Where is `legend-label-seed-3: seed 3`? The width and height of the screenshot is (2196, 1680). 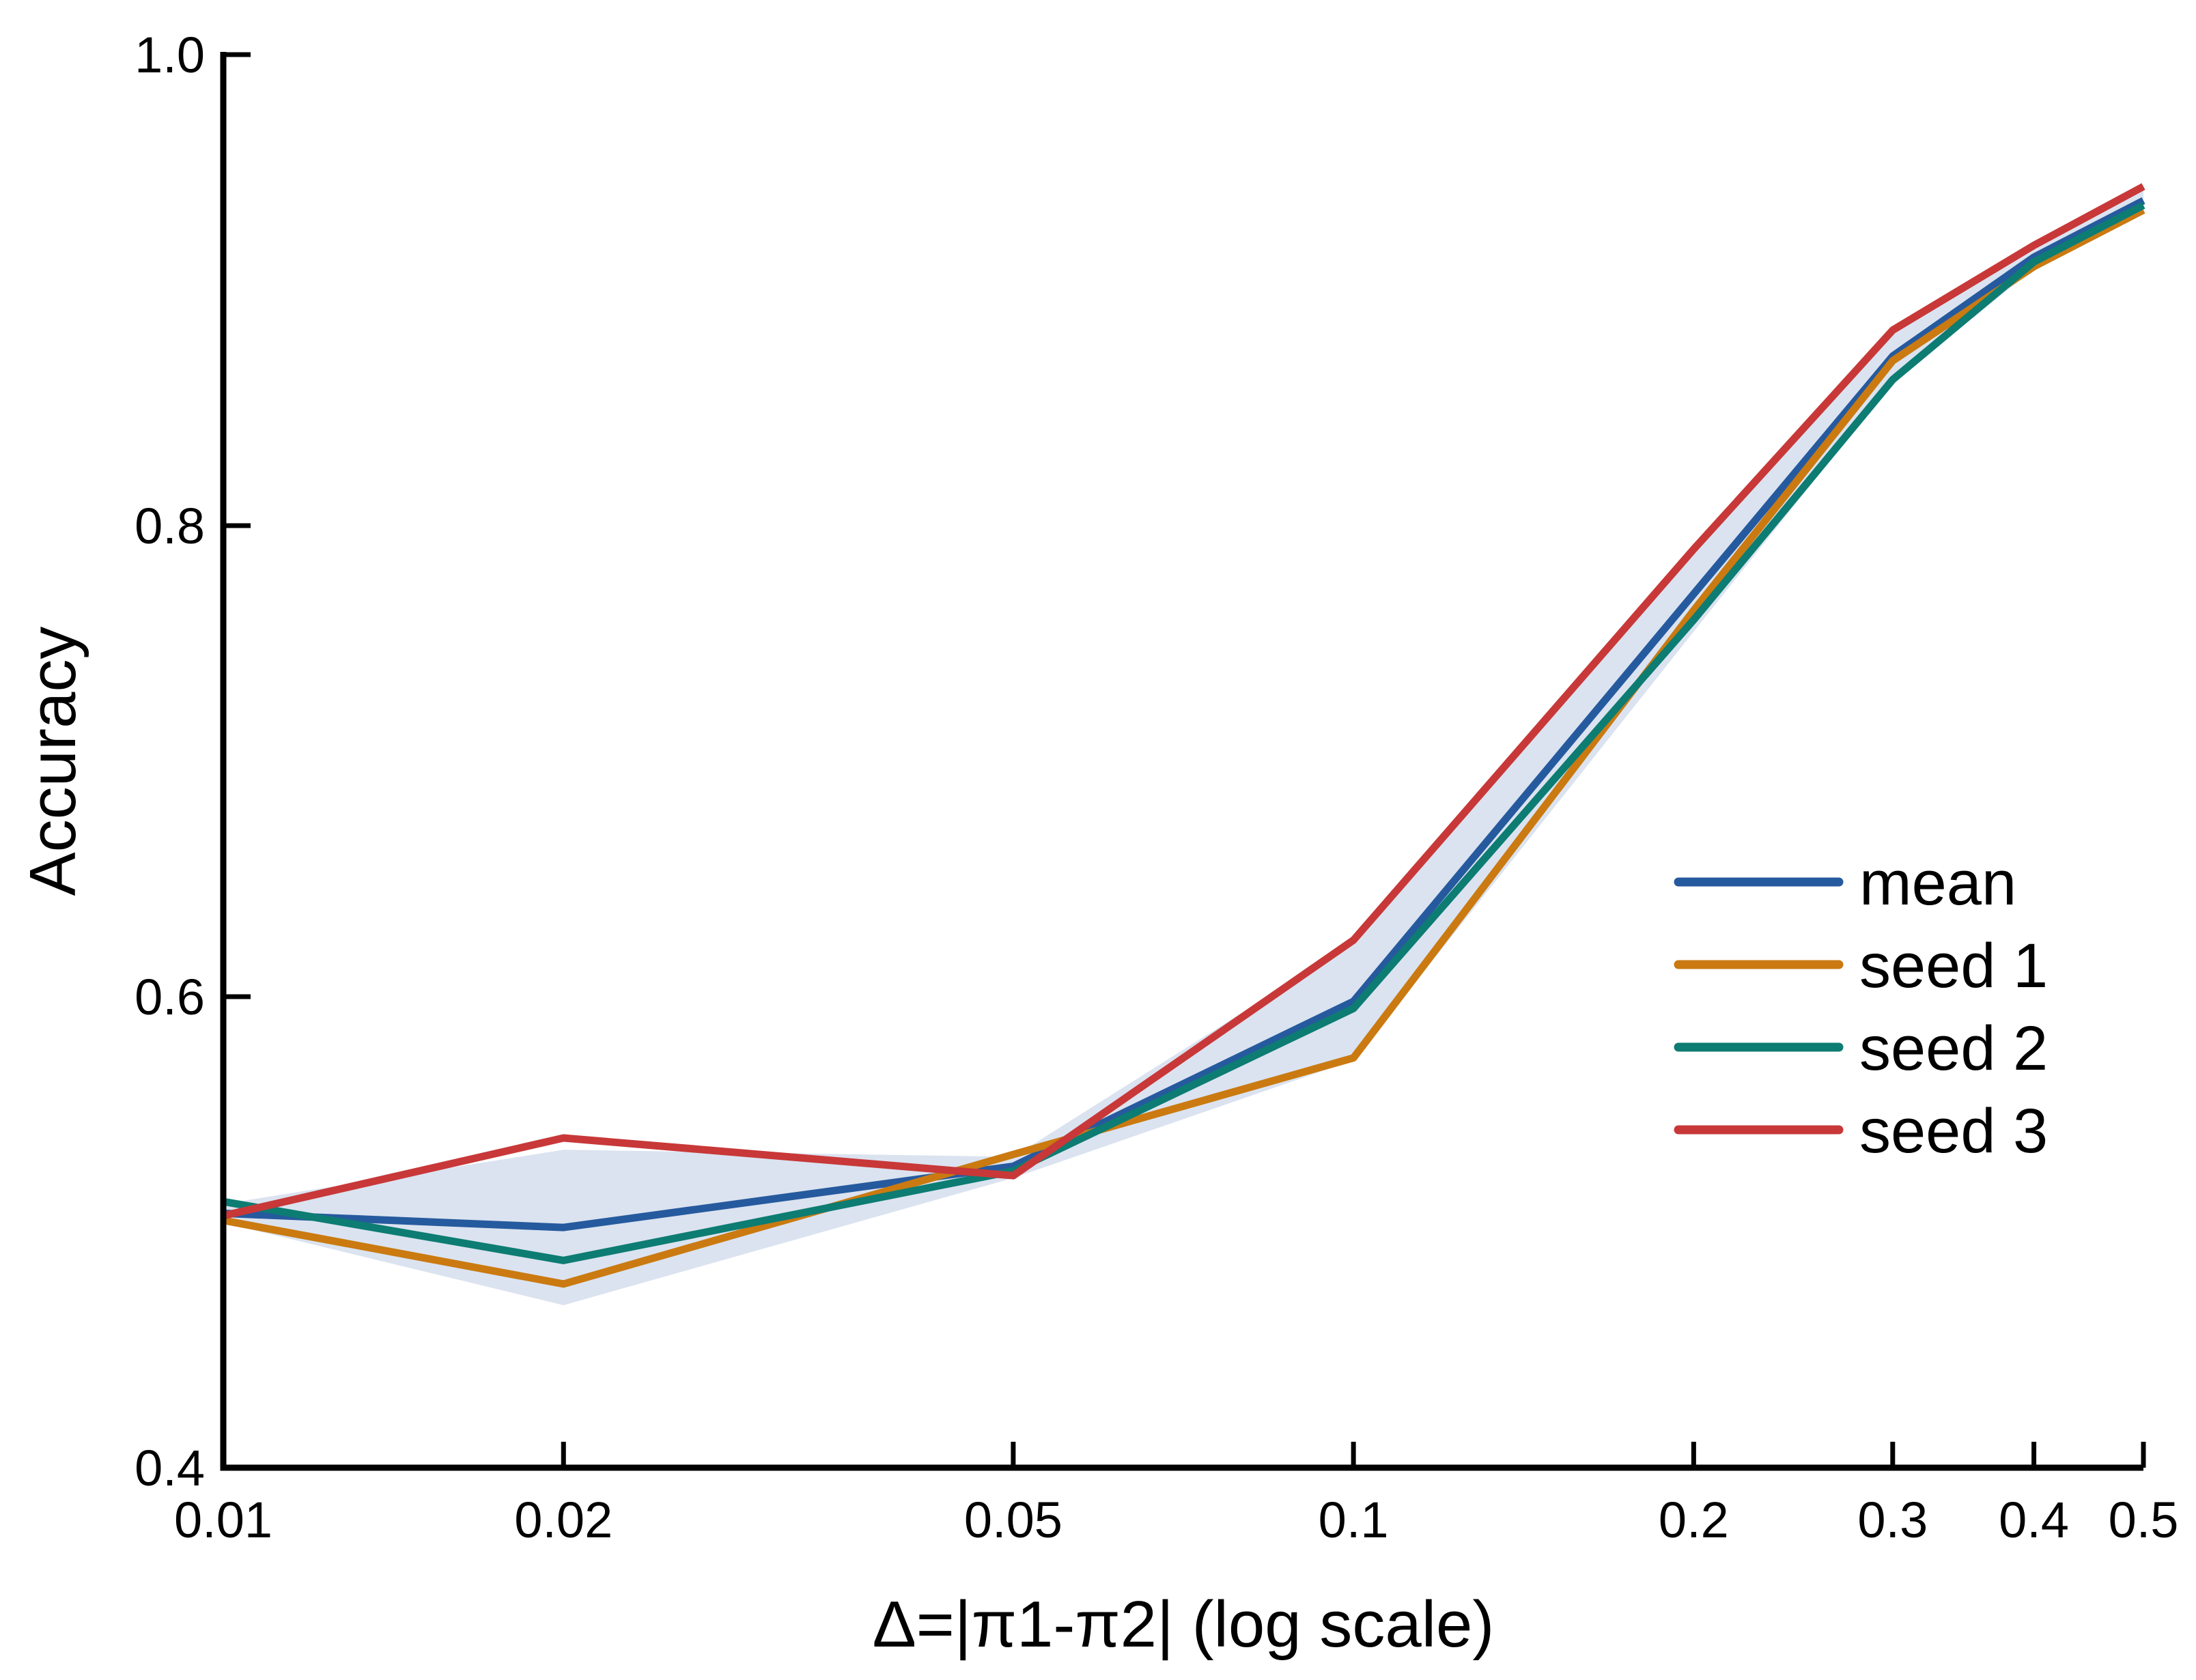
legend-label-seed-3: seed 3 is located at coordinates (1954, 1131).